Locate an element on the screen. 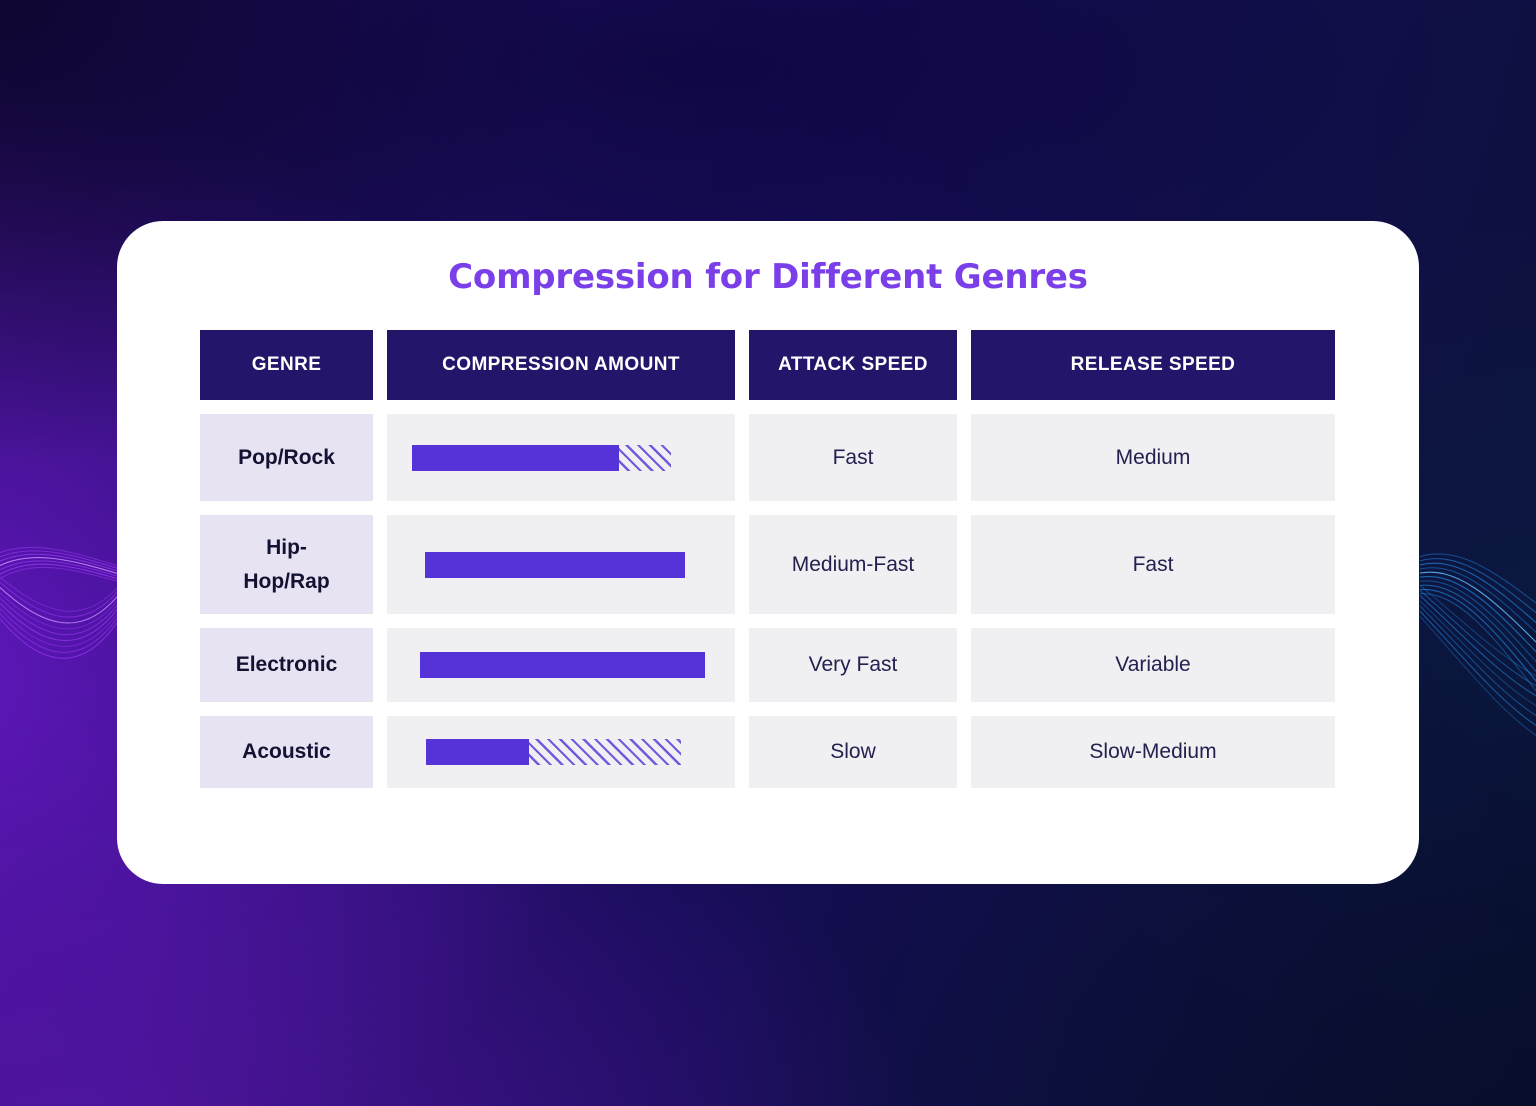  attack-speed-cell: Very Fast is located at coordinates (853, 665).